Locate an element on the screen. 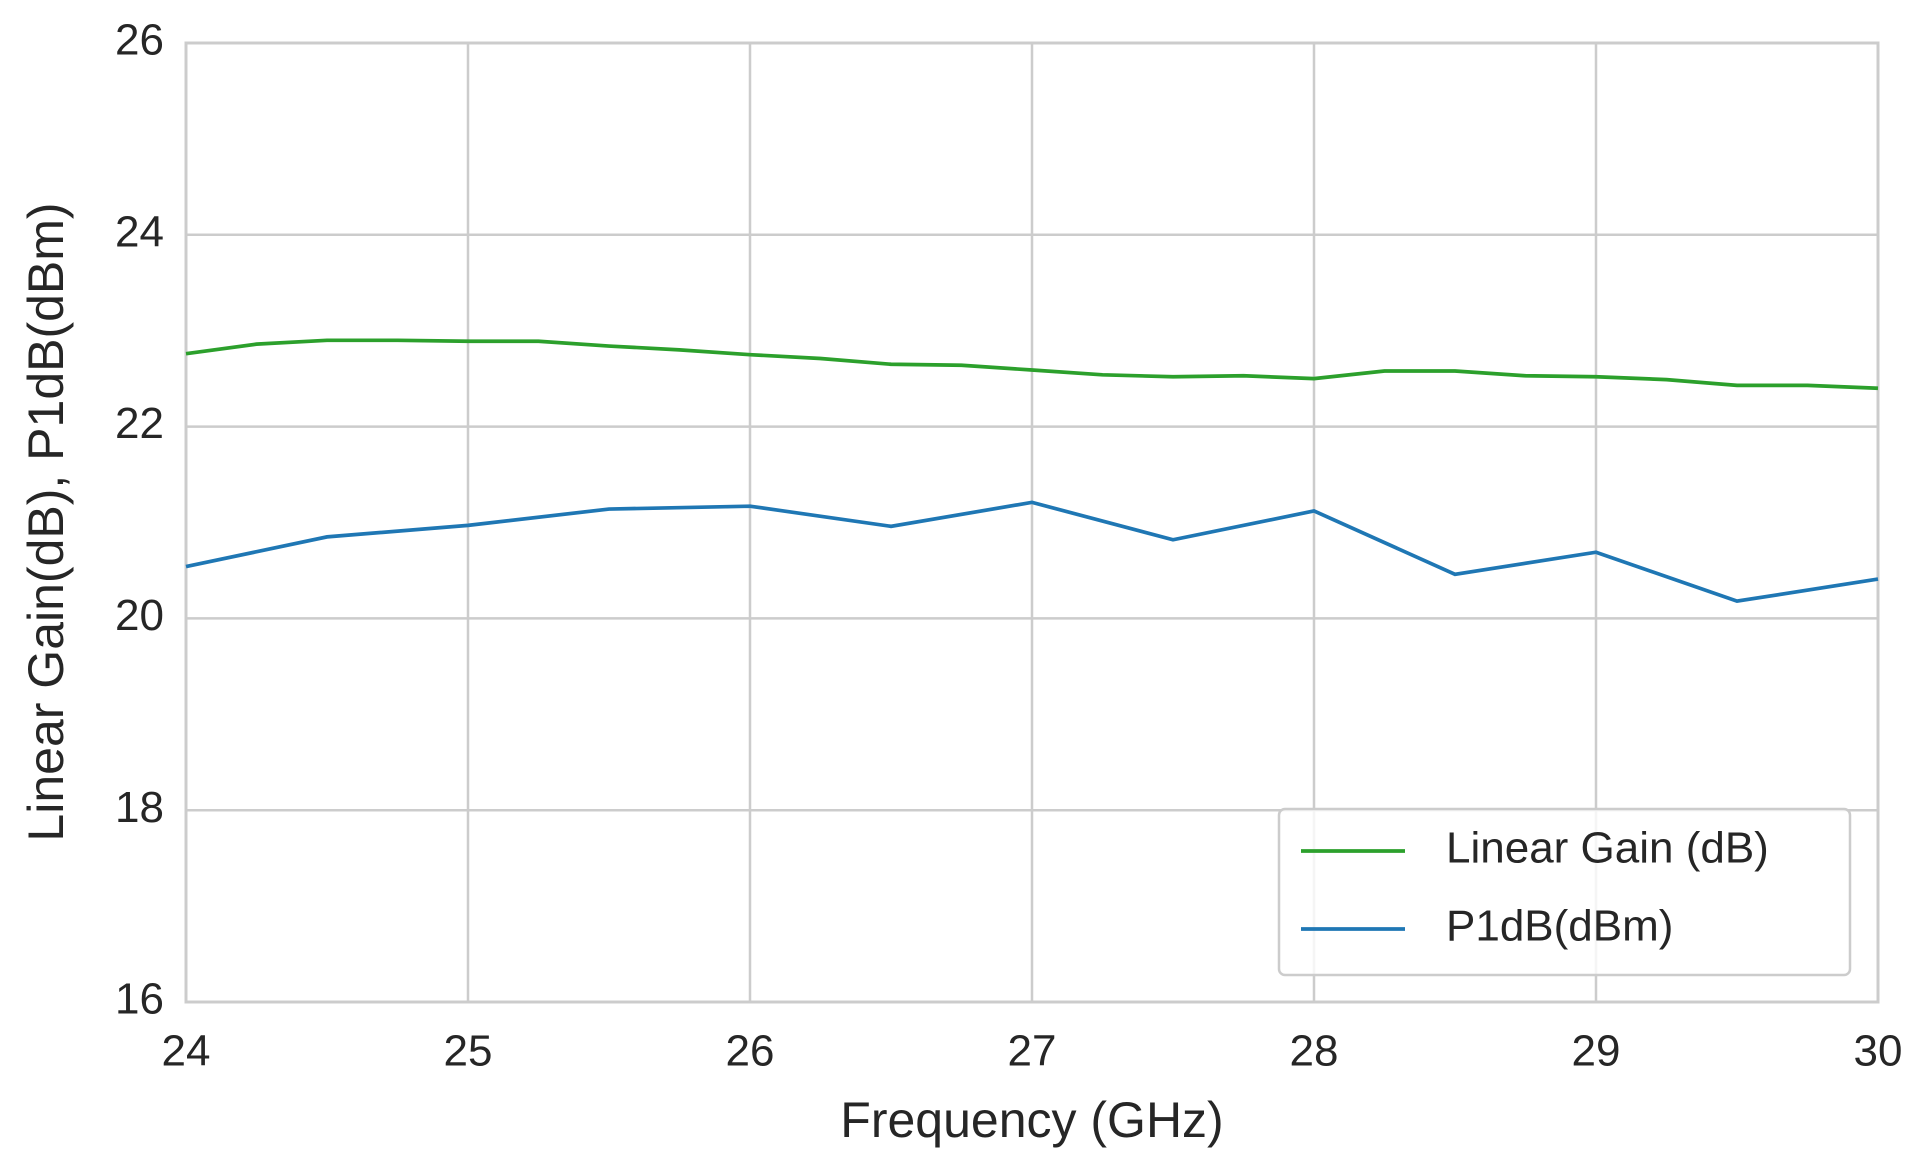 The image size is (1923, 1173). x-tick-label: 26 is located at coordinates (750, 1051).